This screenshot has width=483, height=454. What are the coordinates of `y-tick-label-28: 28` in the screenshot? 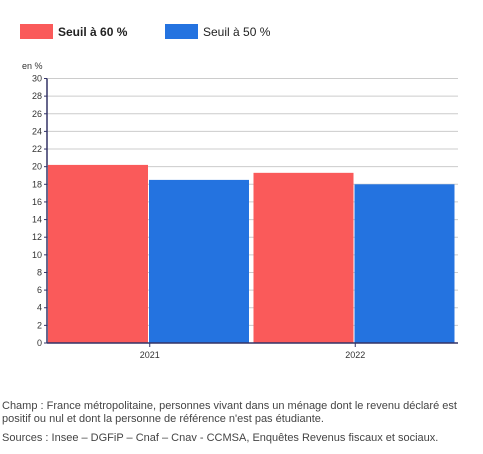 It's located at (37, 96).